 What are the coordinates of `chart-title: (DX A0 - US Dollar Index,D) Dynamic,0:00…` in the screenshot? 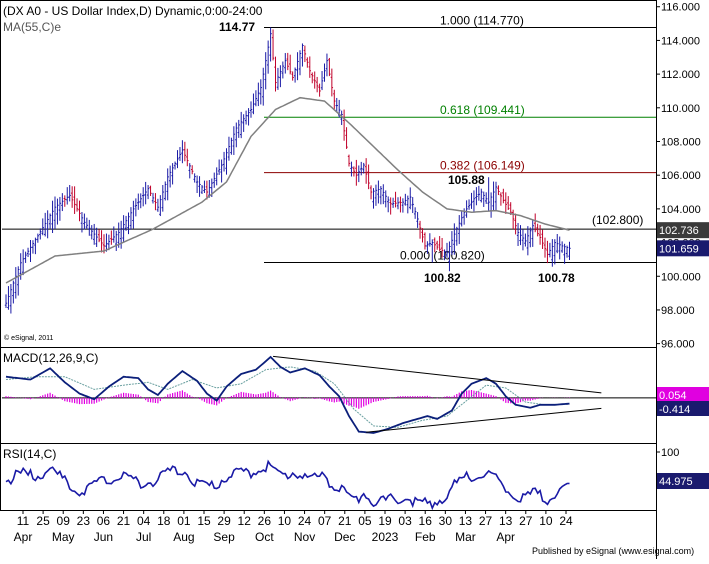 It's located at (133, 11).